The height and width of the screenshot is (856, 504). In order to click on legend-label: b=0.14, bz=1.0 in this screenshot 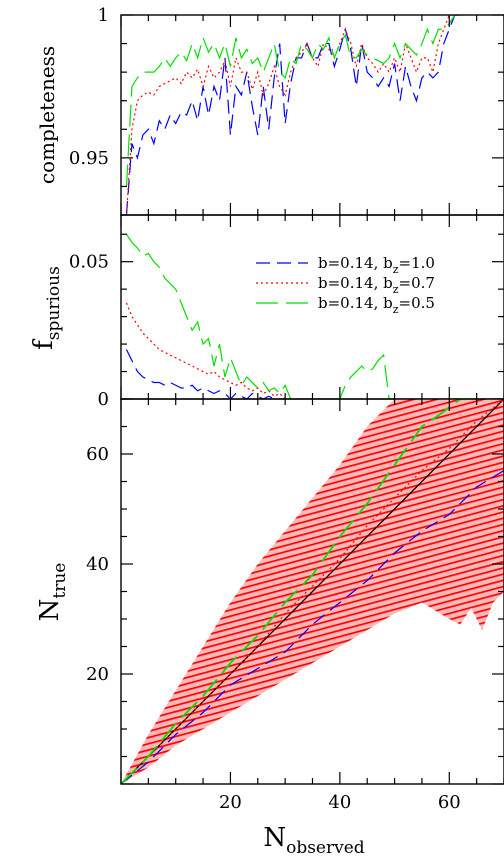, I will do `click(376, 265)`.